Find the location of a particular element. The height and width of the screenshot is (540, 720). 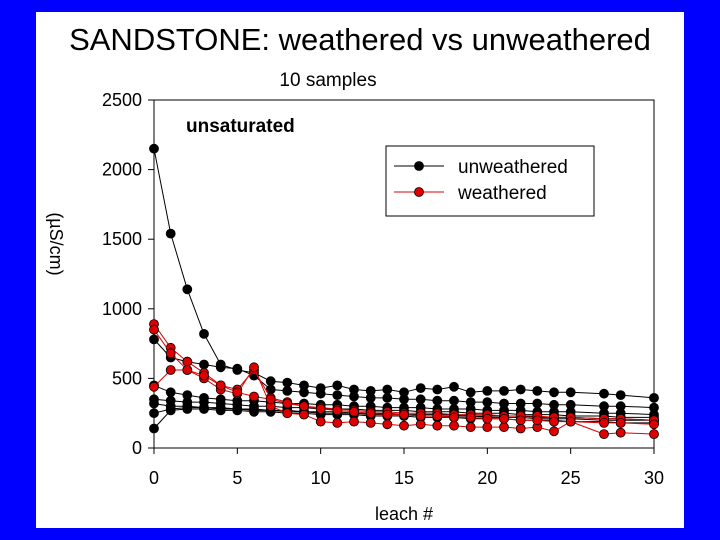

y-tick-label: 0 is located at coordinates (137, 448).